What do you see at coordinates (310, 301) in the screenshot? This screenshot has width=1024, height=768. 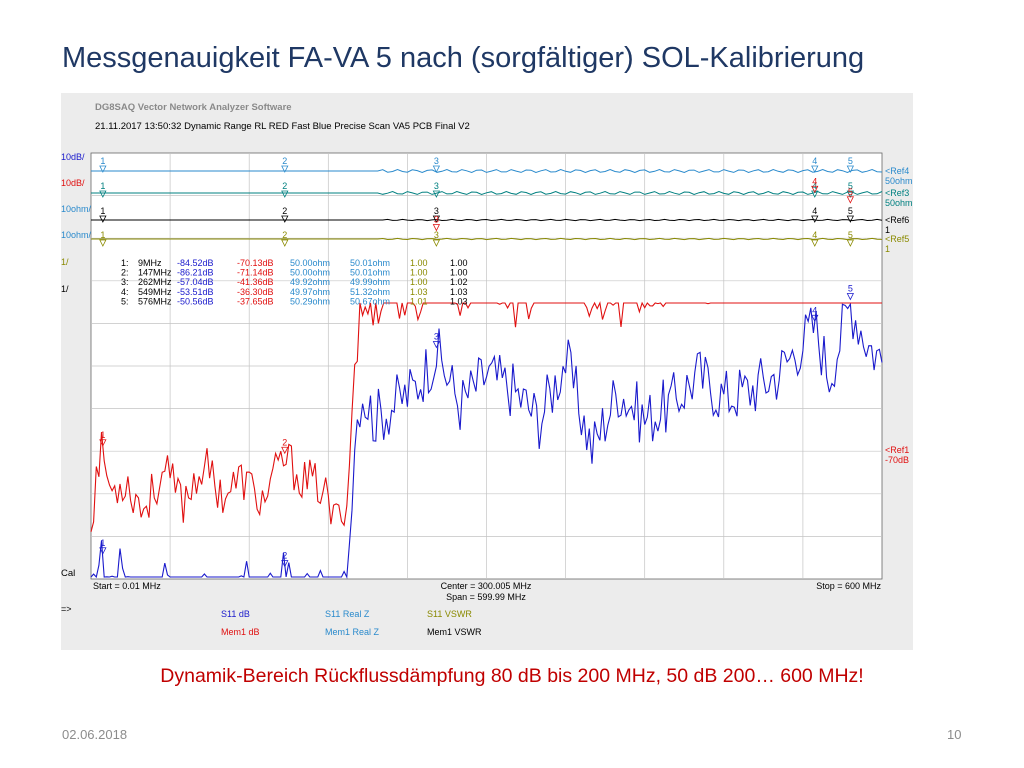 I see `marker-table-cell: 50.29ohm` at bounding box center [310, 301].